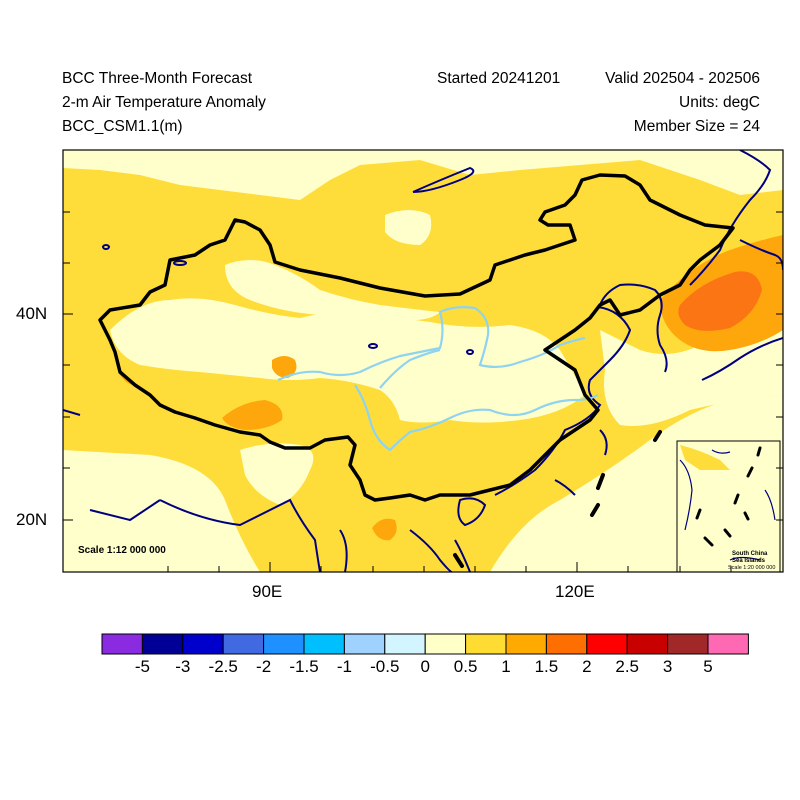 The image size is (800, 800). Describe the element at coordinates (465, 666) in the screenshot. I see `colorbar-tick-label: 0.5` at that location.